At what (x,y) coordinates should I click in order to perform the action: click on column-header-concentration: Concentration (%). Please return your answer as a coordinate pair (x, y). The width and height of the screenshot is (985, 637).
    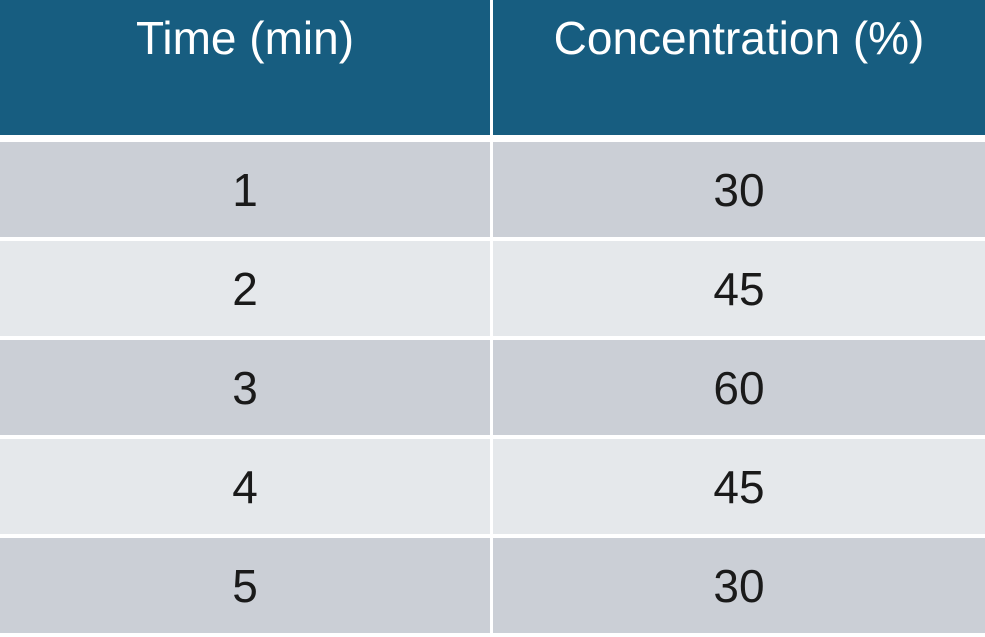
    Looking at the image, I should click on (739, 67).